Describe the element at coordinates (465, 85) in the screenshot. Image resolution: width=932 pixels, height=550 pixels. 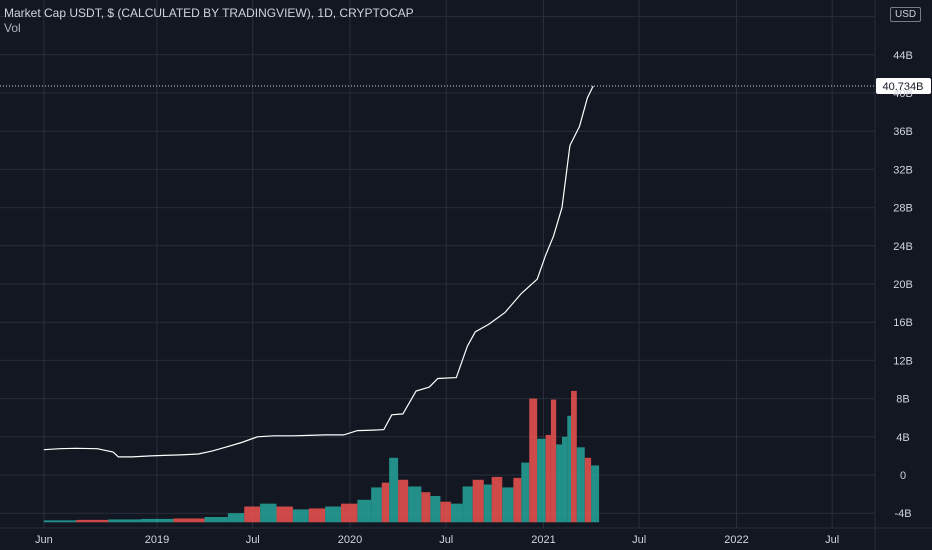
I see `last-price-line: 40.734B` at that location.